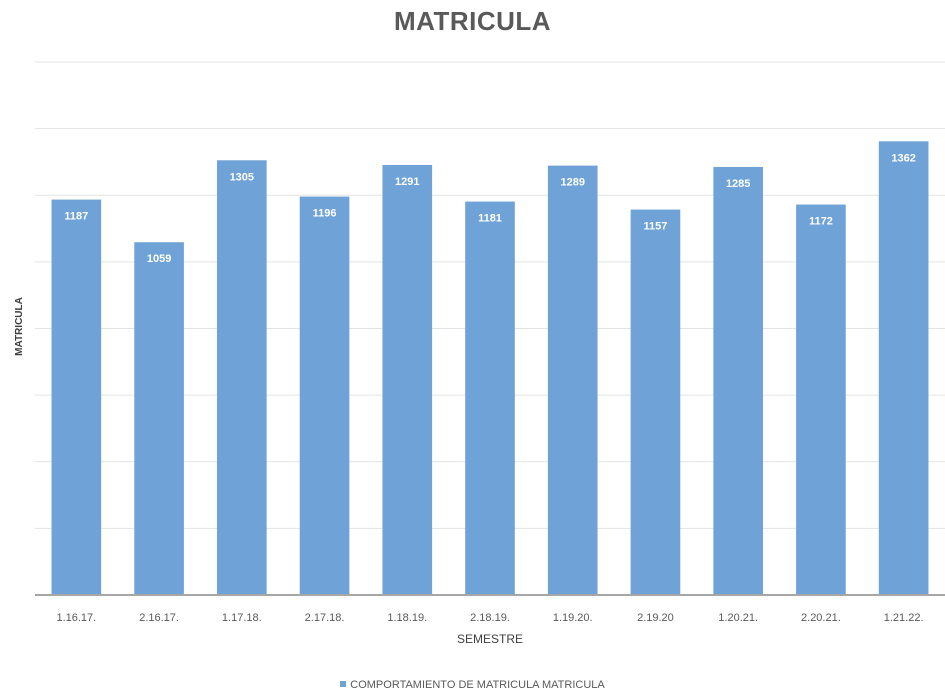 The height and width of the screenshot is (700, 945). I want to click on bar-data-label: 1157, so click(656, 227).